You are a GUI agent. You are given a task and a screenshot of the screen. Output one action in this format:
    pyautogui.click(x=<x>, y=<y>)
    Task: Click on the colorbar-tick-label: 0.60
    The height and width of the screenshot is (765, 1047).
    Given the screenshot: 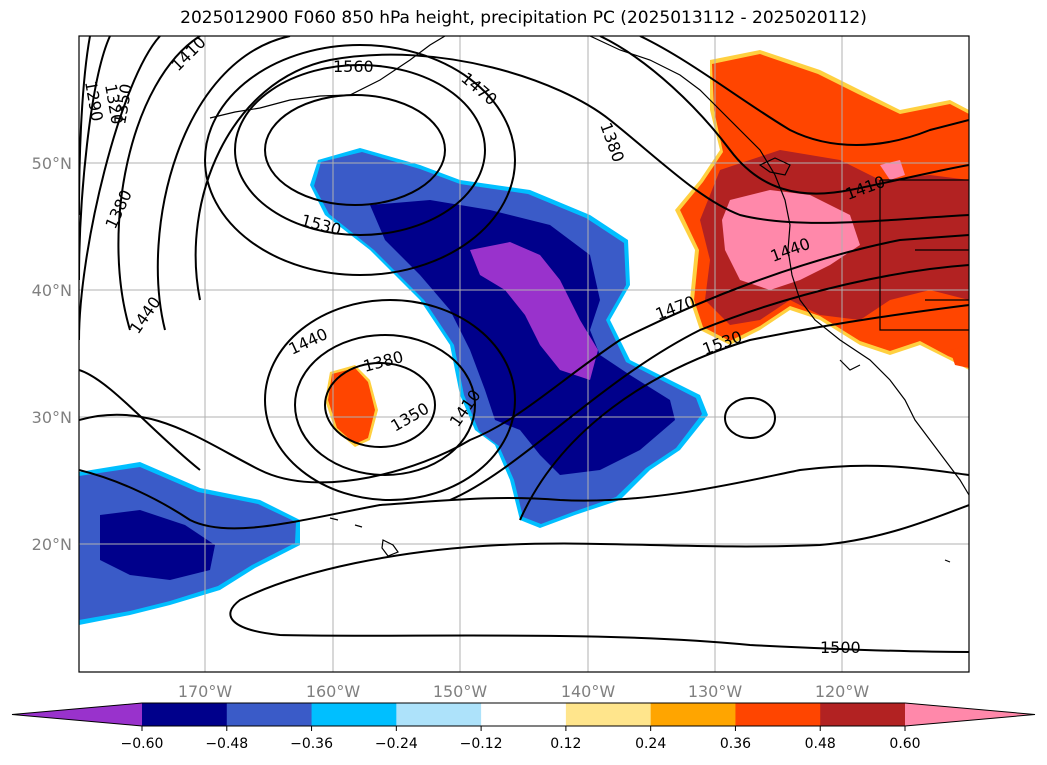 What is the action you would take?
    pyautogui.click(x=904, y=744)
    